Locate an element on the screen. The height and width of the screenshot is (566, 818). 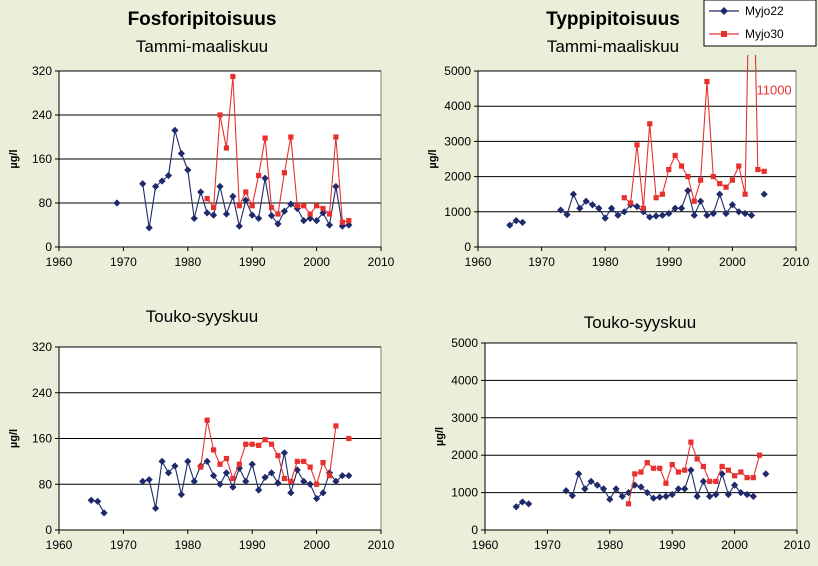
annotation-tr: 11000 is located at coordinates (773, 89).